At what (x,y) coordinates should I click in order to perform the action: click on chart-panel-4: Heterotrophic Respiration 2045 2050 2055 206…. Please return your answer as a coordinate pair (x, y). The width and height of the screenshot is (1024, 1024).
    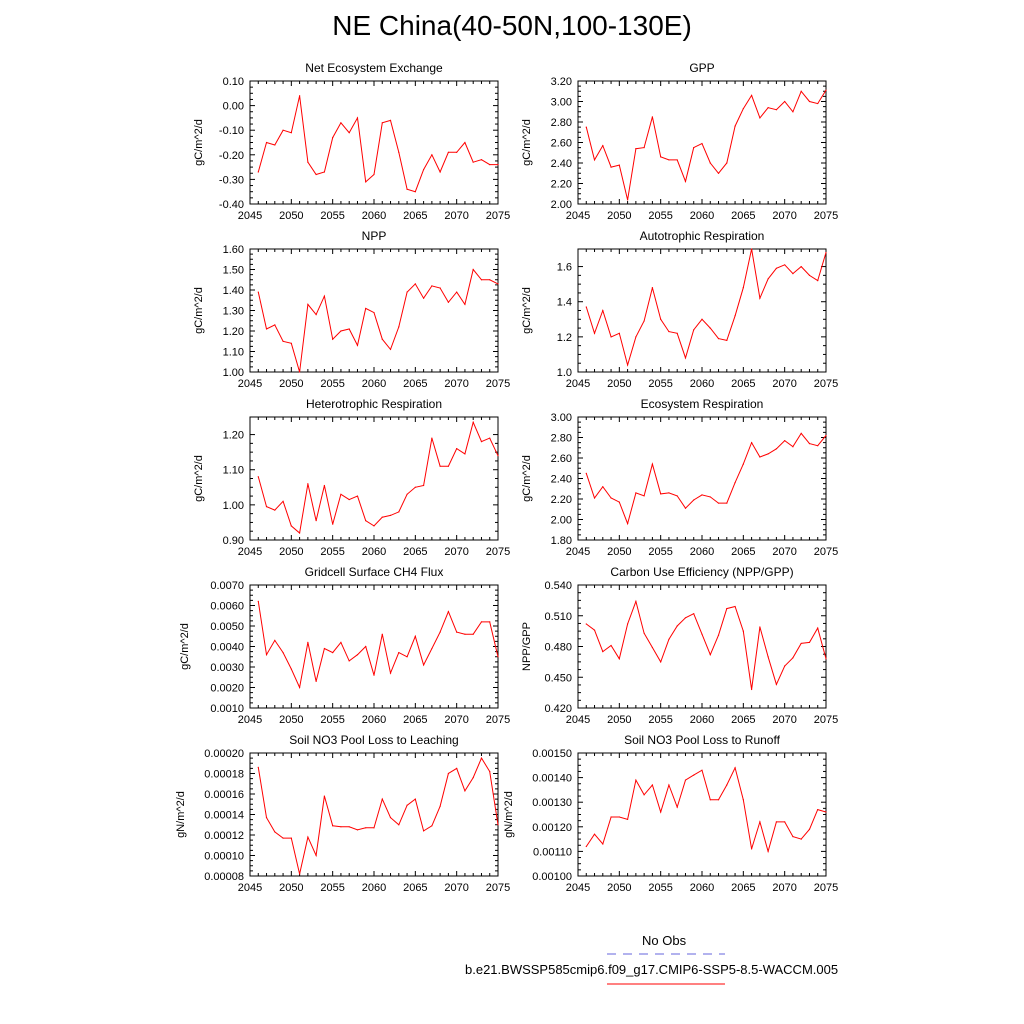
    Looking at the image, I should click on (351, 477).